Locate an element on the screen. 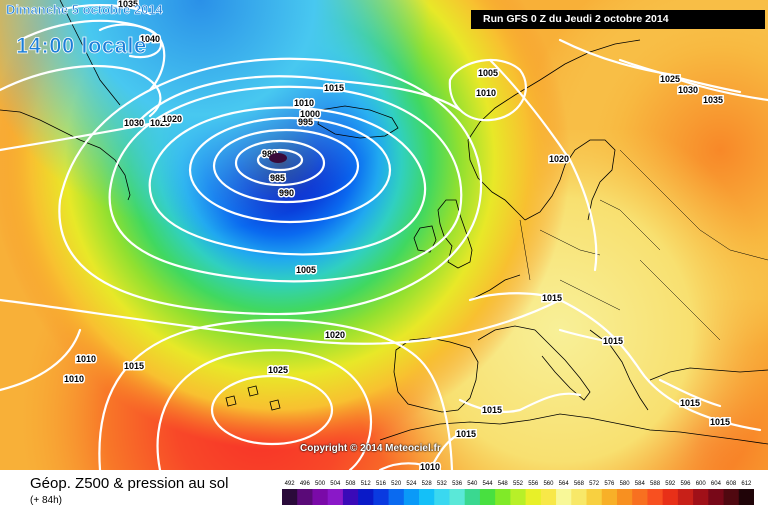  isobar-label: 985 is located at coordinates (277, 178).